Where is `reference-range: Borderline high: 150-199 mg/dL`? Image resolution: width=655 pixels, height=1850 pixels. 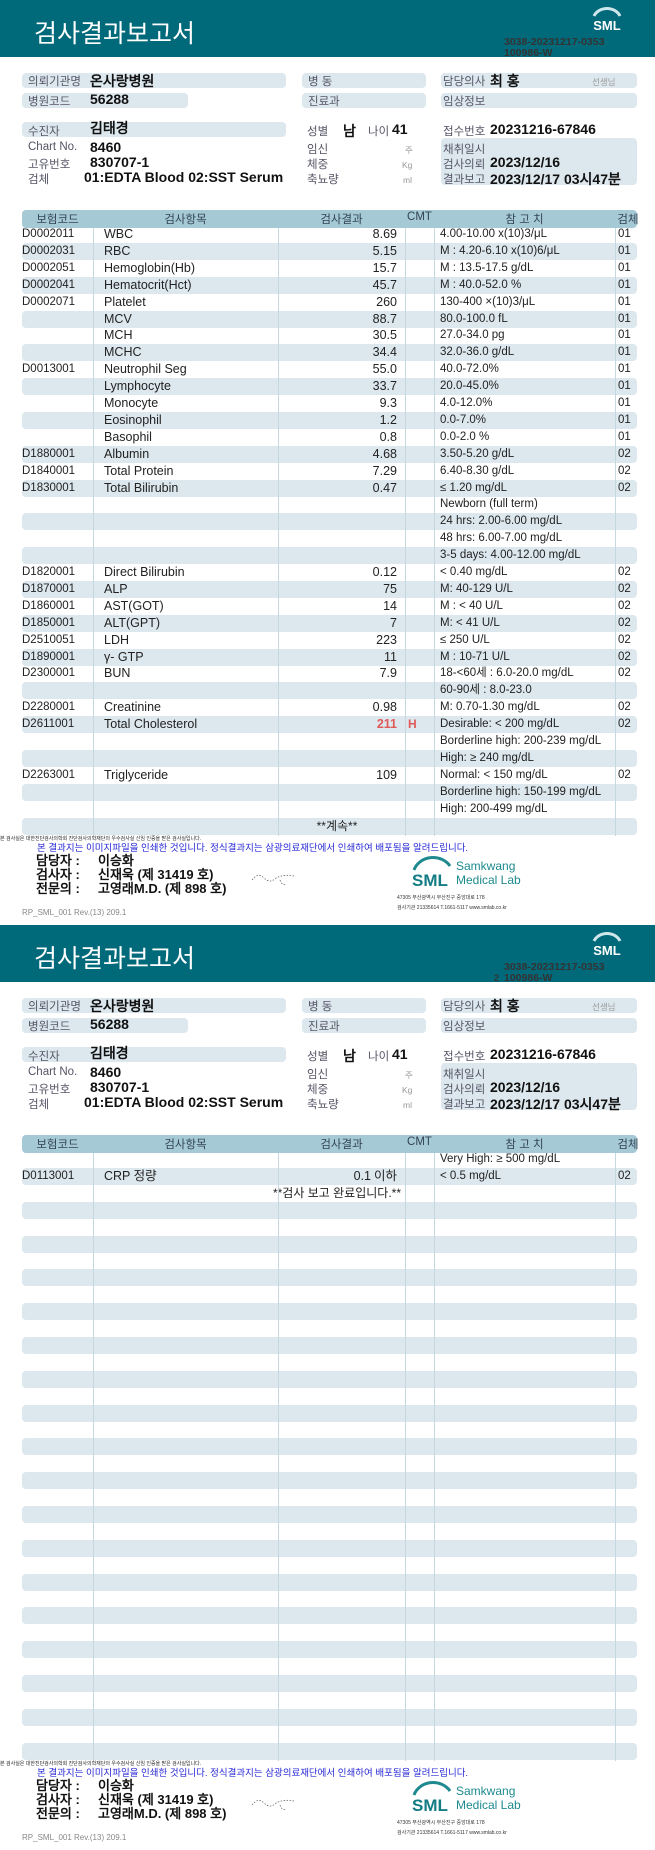 reference-range: Borderline high: 150-199 mg/dL is located at coordinates (521, 791).